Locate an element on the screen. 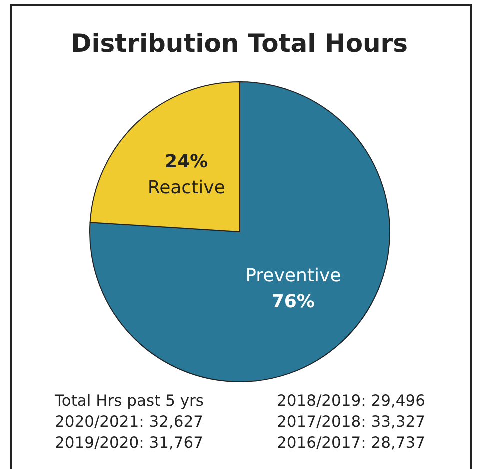  text: 2017/2018: 33,327 is located at coordinates (351, 423).